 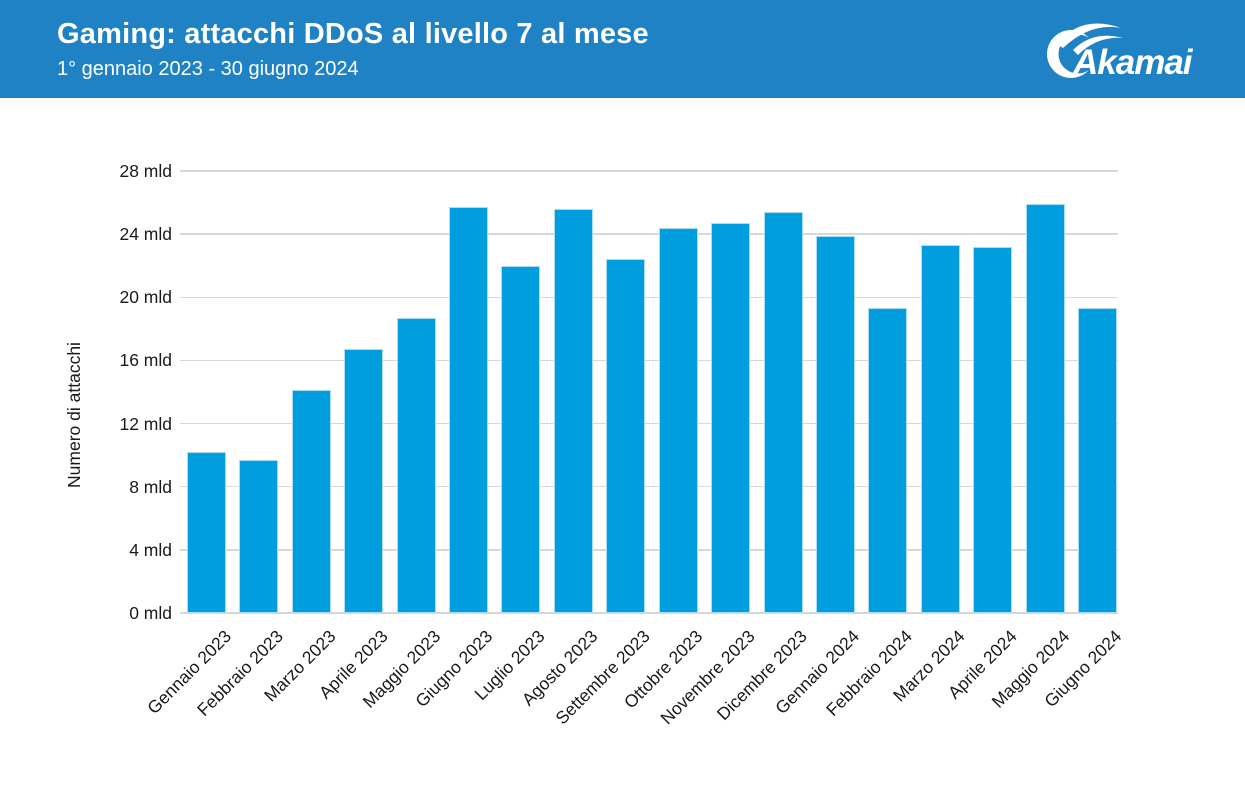 I want to click on bar-ottobre-2023, so click(x=678, y=420).